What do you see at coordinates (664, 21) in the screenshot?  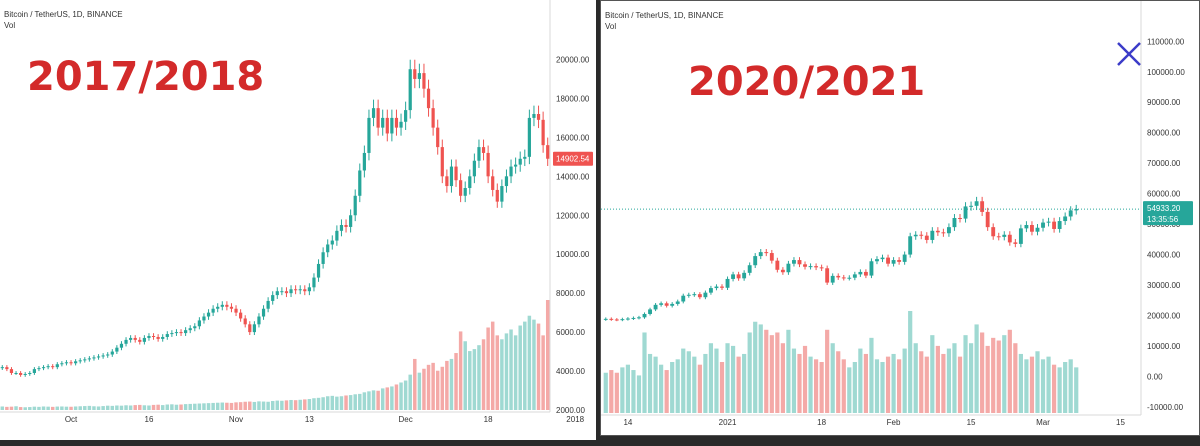 I see `chart-header: Bitcoin / TetherUS, 1D, BINANCE Vol` at bounding box center [664, 21].